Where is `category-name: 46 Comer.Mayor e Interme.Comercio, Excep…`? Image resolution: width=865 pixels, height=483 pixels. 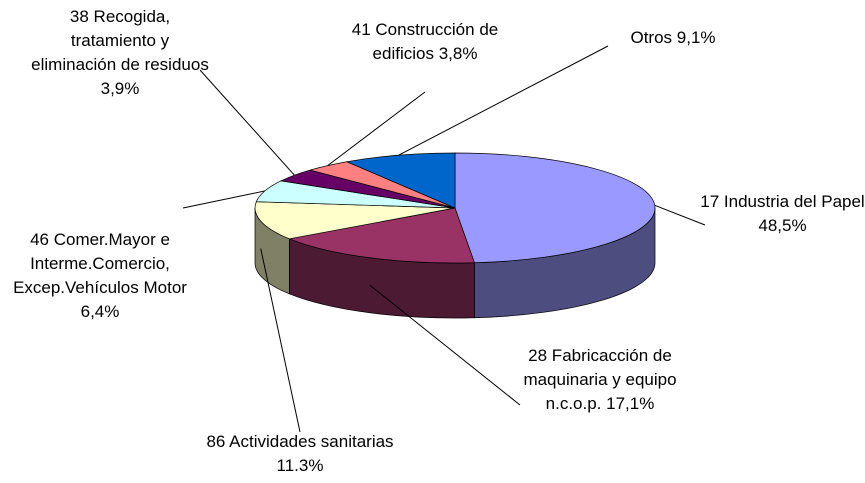
category-name: 46 Comer.Mayor e Interme.Comercio, Excep… is located at coordinates (100, 263).